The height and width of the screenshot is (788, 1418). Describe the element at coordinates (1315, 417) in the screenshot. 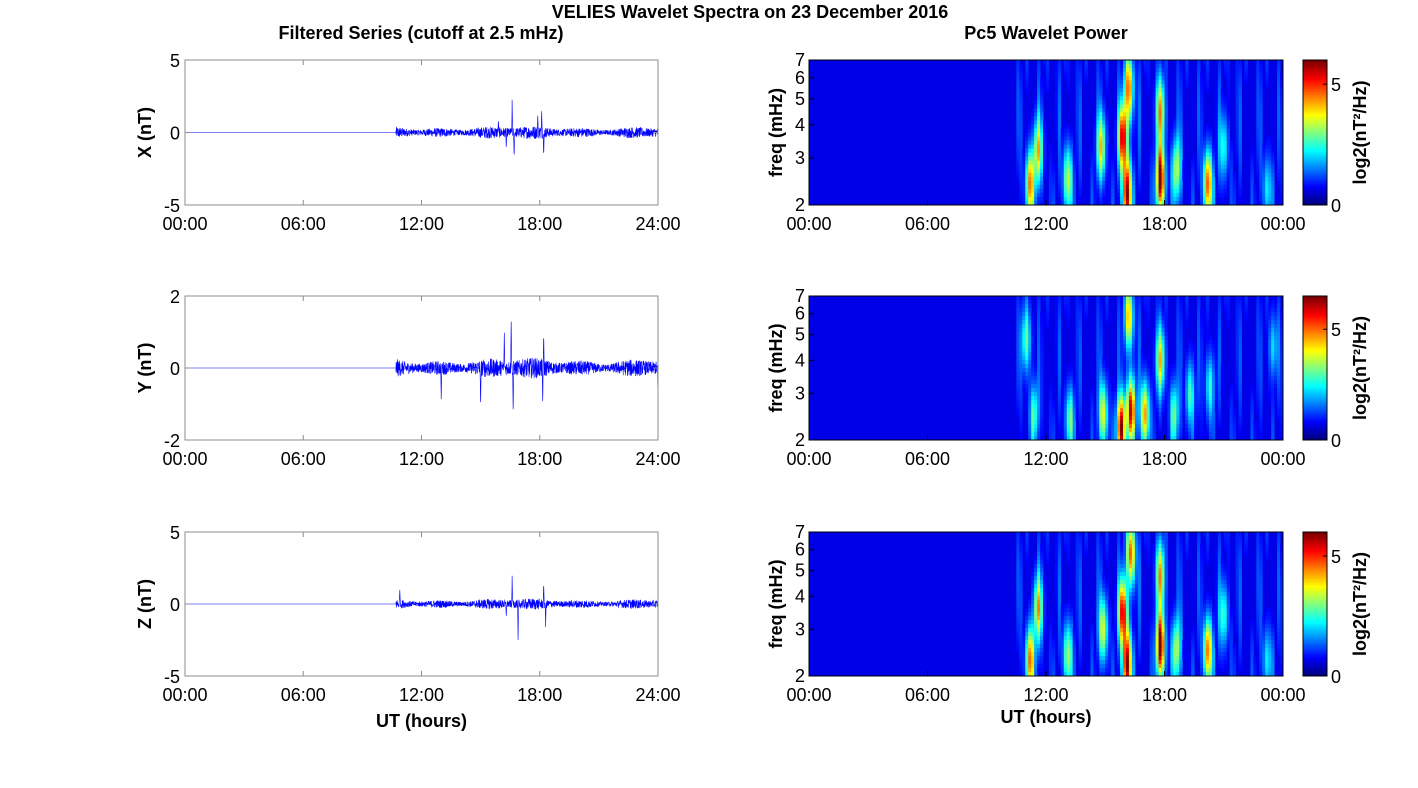

I see `colorbar-segment` at that location.